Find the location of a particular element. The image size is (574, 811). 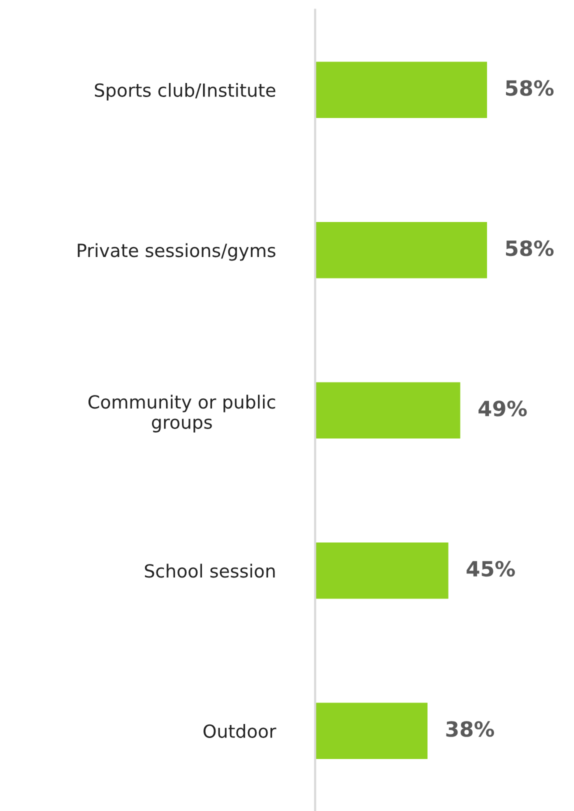

y-tick-label: Community or public groups is located at coordinates (182, 413).